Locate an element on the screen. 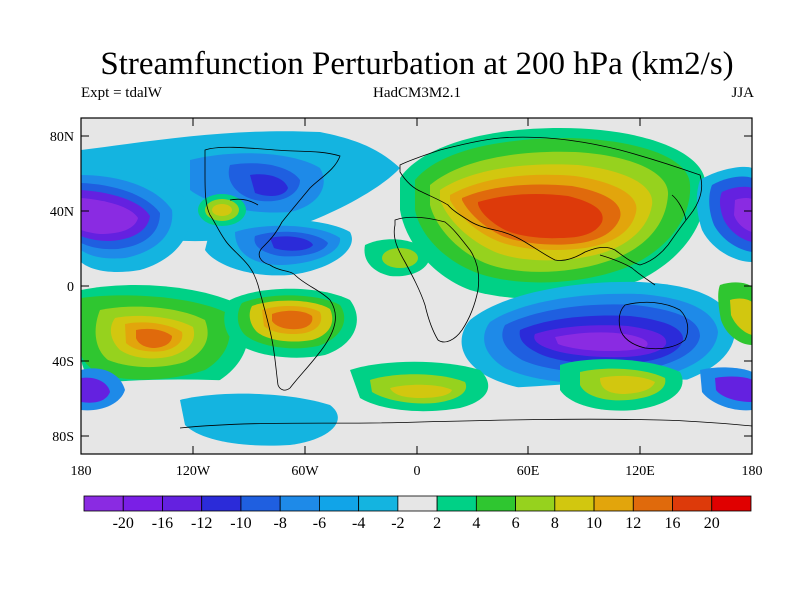  x-tick-label: 0 is located at coordinates (417, 471).